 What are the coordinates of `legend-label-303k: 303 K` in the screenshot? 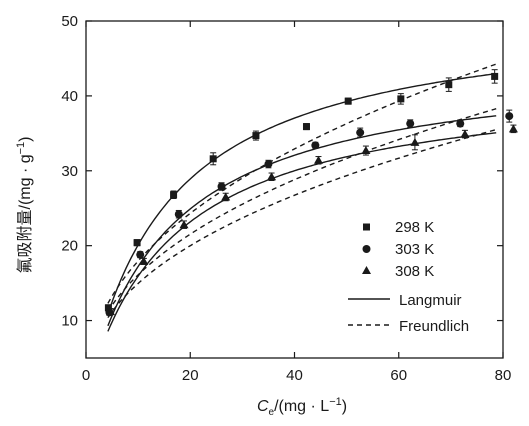 It's located at (414, 249).